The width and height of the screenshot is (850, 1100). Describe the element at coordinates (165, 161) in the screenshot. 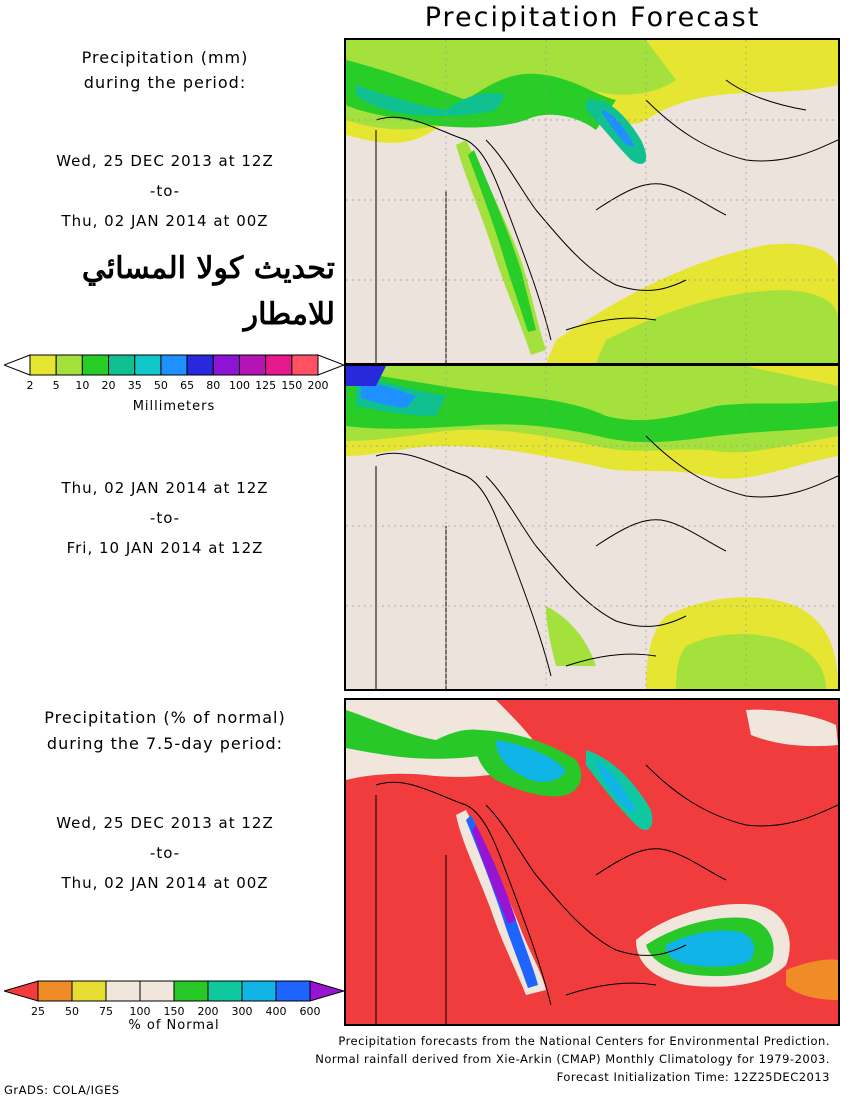

I see `panel1-from: Wed, 25 DEC 2013 at 12Z` at that location.